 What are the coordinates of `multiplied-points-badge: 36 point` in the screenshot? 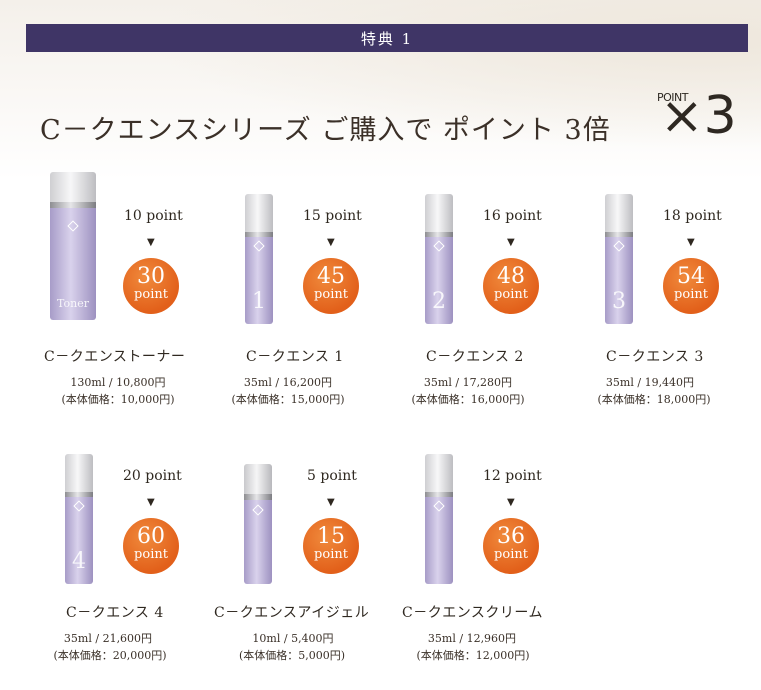 It's located at (511, 546).